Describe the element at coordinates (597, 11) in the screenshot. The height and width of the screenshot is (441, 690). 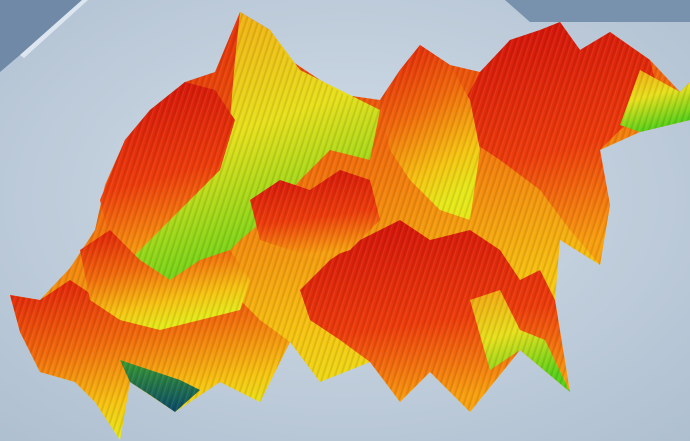
I see `frame-corner-right` at that location.